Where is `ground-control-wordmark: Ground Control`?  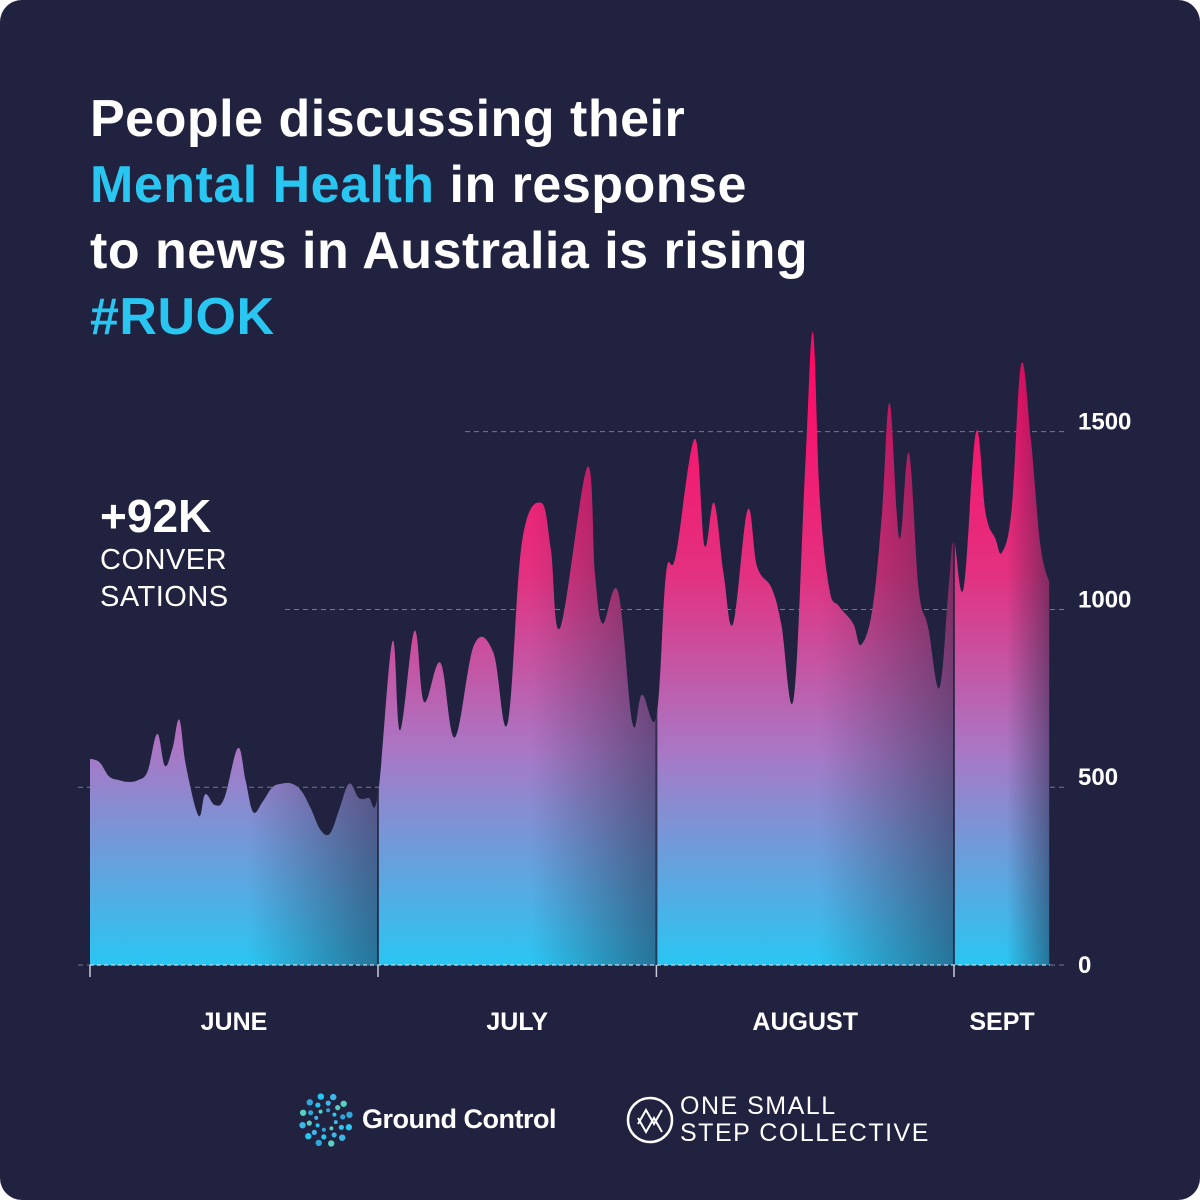 ground-control-wordmark: Ground Control is located at coordinates (459, 1119).